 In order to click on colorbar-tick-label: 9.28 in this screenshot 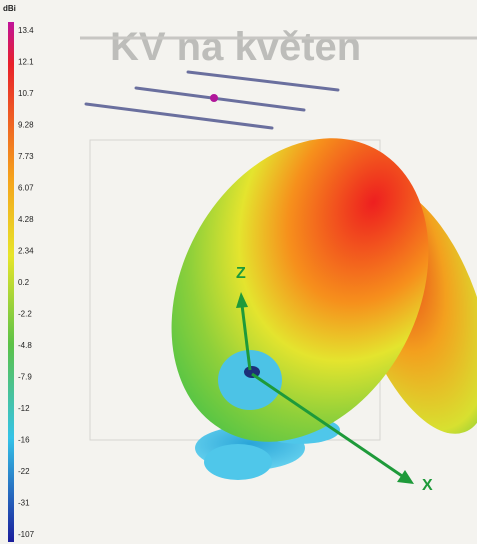, I will do `click(26, 125)`.